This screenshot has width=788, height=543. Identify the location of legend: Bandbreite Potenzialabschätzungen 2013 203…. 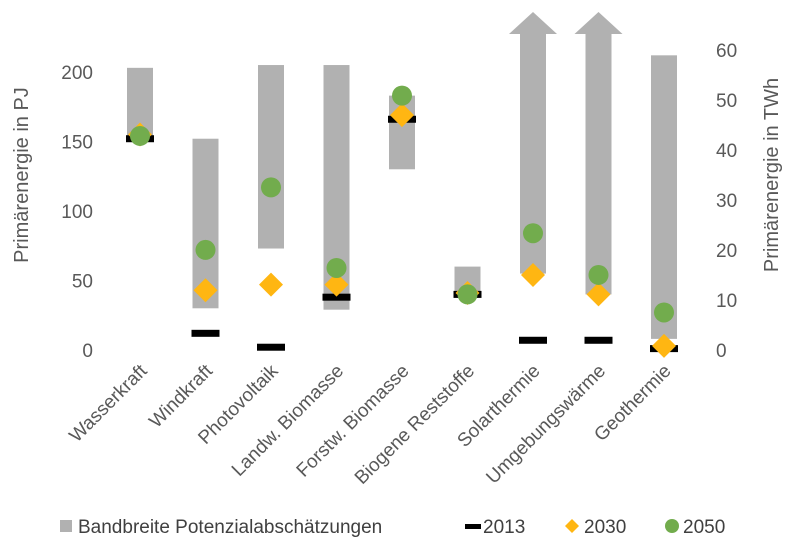
(392, 527).